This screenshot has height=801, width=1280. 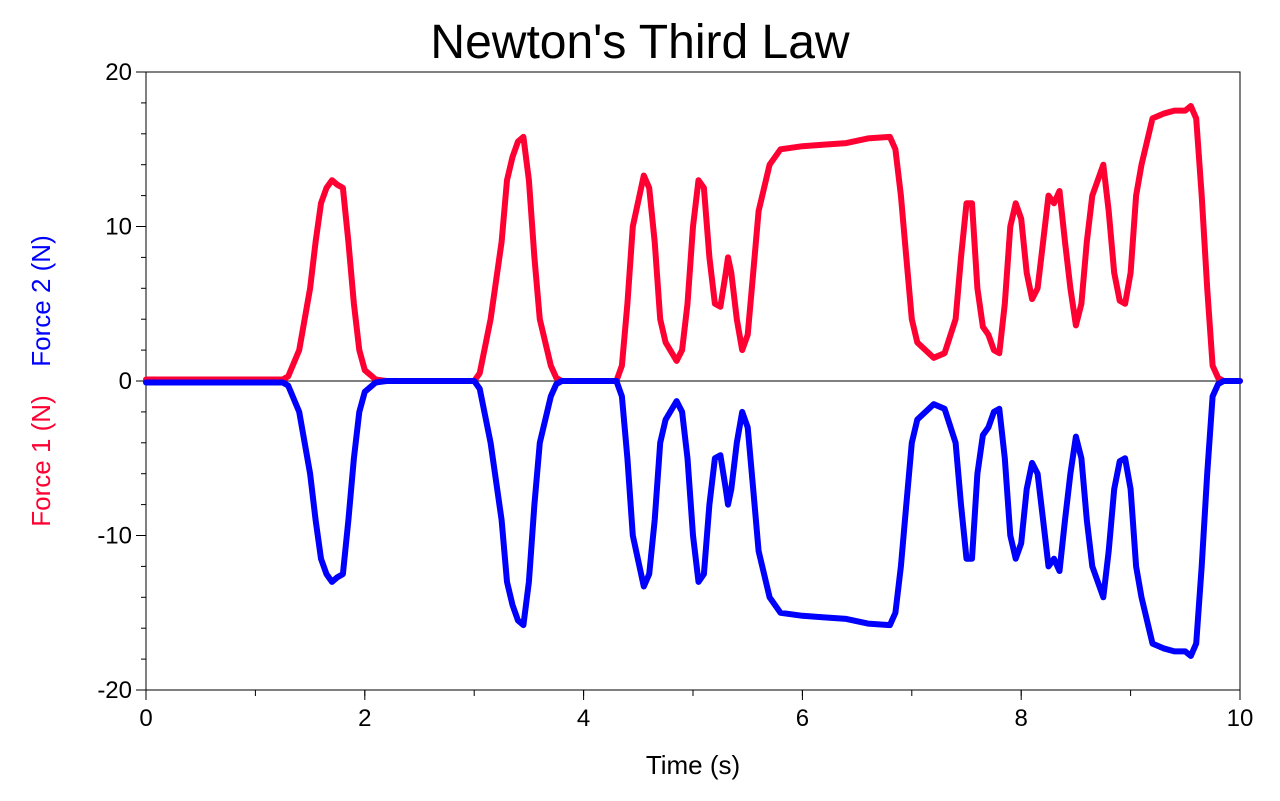 I want to click on y-tick-label: -10, so click(x=114, y=536).